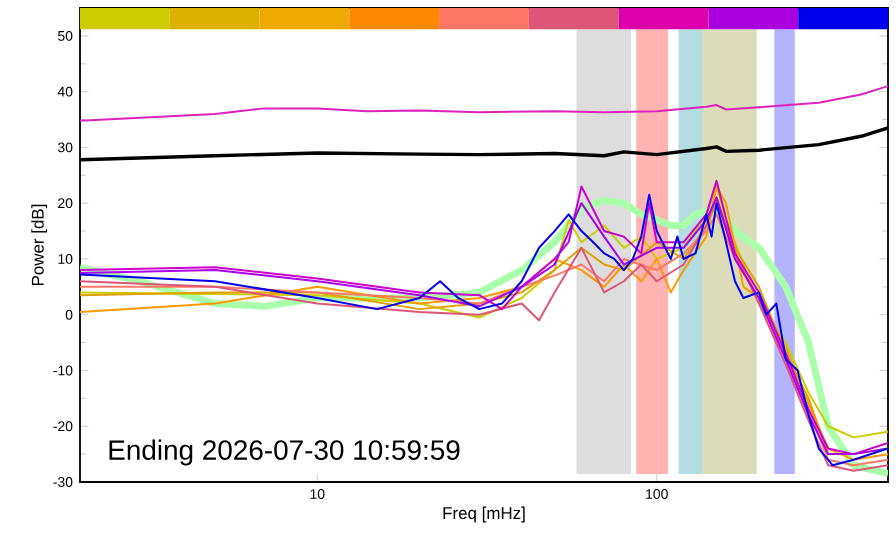  What do you see at coordinates (39, 245) in the screenshot?
I see `y-axis-title: Power [dB]` at bounding box center [39, 245].